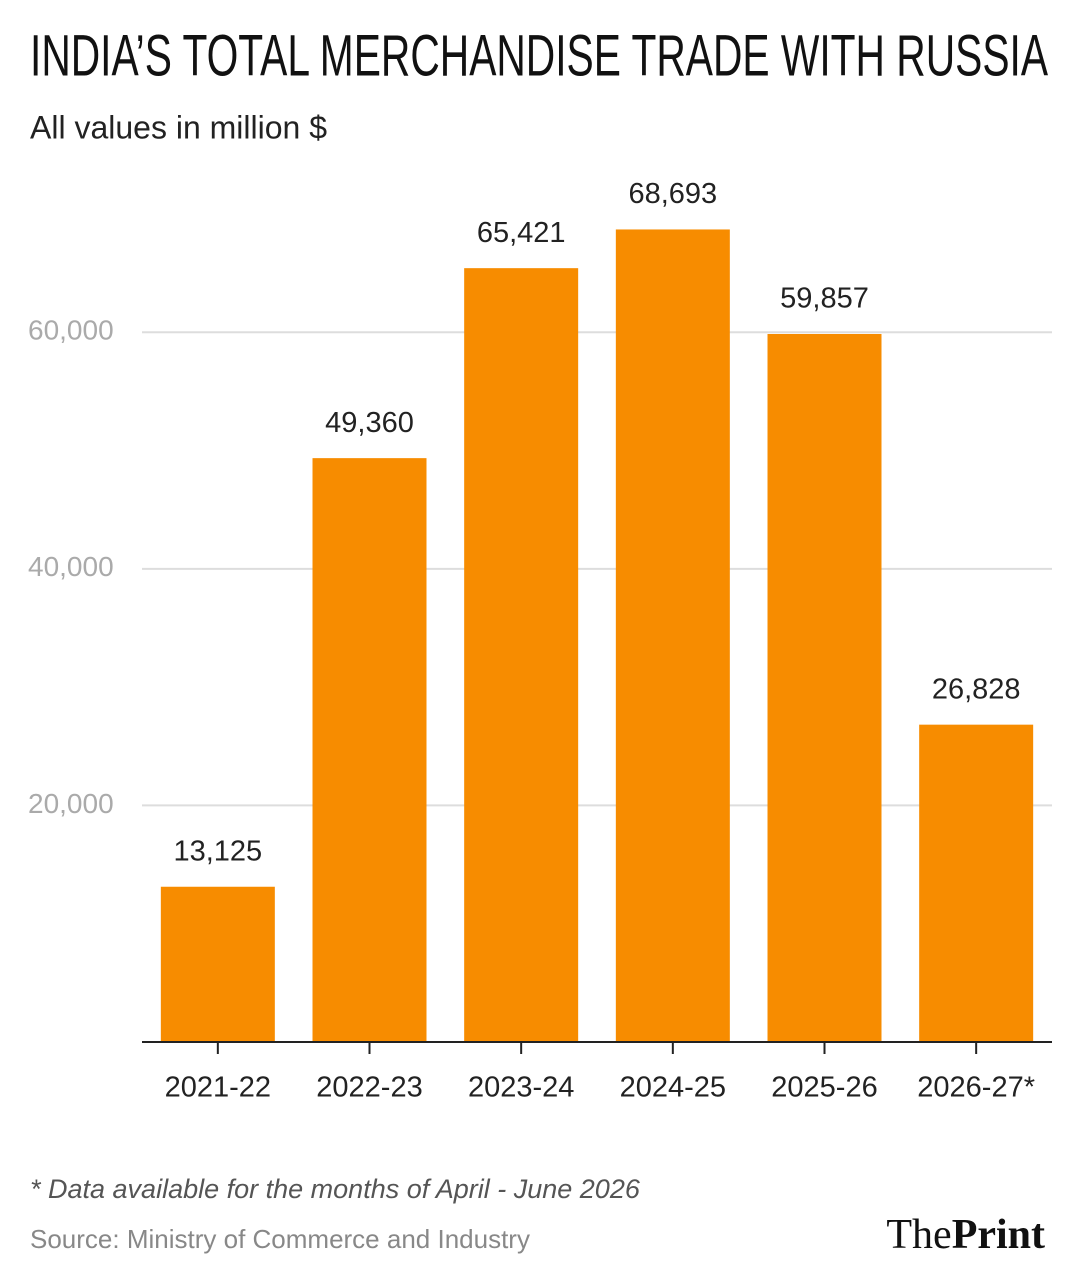 This screenshot has width=1080, height=1275. Describe the element at coordinates (521, 1088) in the screenshot. I see `x-tick-label: 2023-24` at that location.